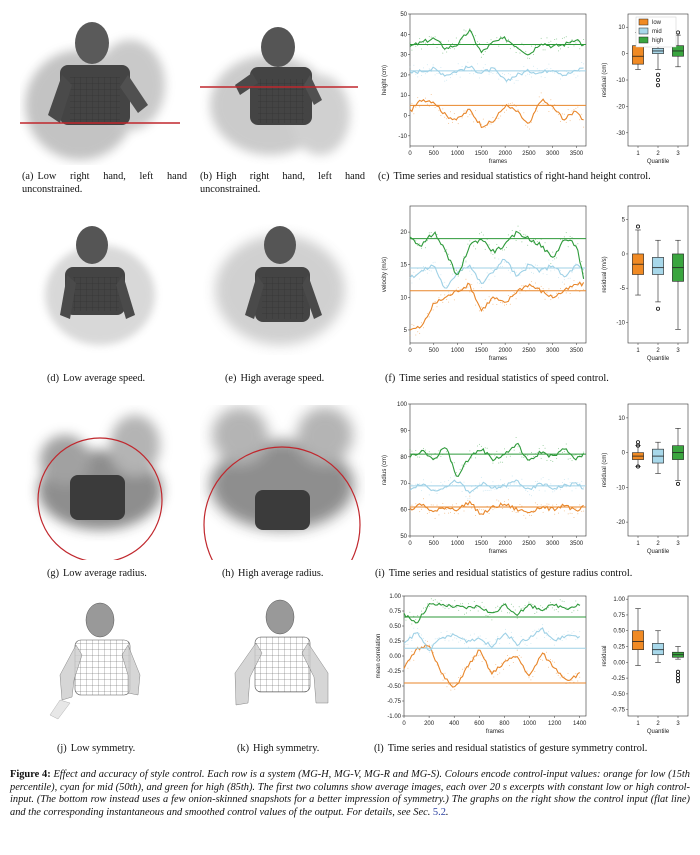  Describe the element at coordinates (447, 812) in the screenshot. I see `caption-end: .` at that location.